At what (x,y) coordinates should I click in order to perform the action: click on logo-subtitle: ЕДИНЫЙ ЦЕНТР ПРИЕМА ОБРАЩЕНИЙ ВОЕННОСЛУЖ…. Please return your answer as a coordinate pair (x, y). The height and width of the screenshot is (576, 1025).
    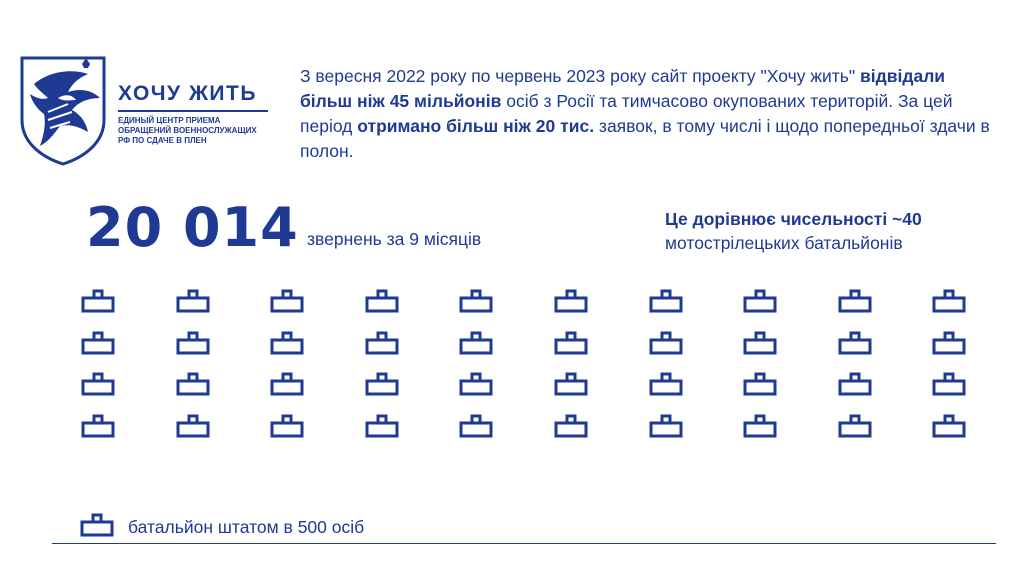
    Looking at the image, I should click on (187, 131).